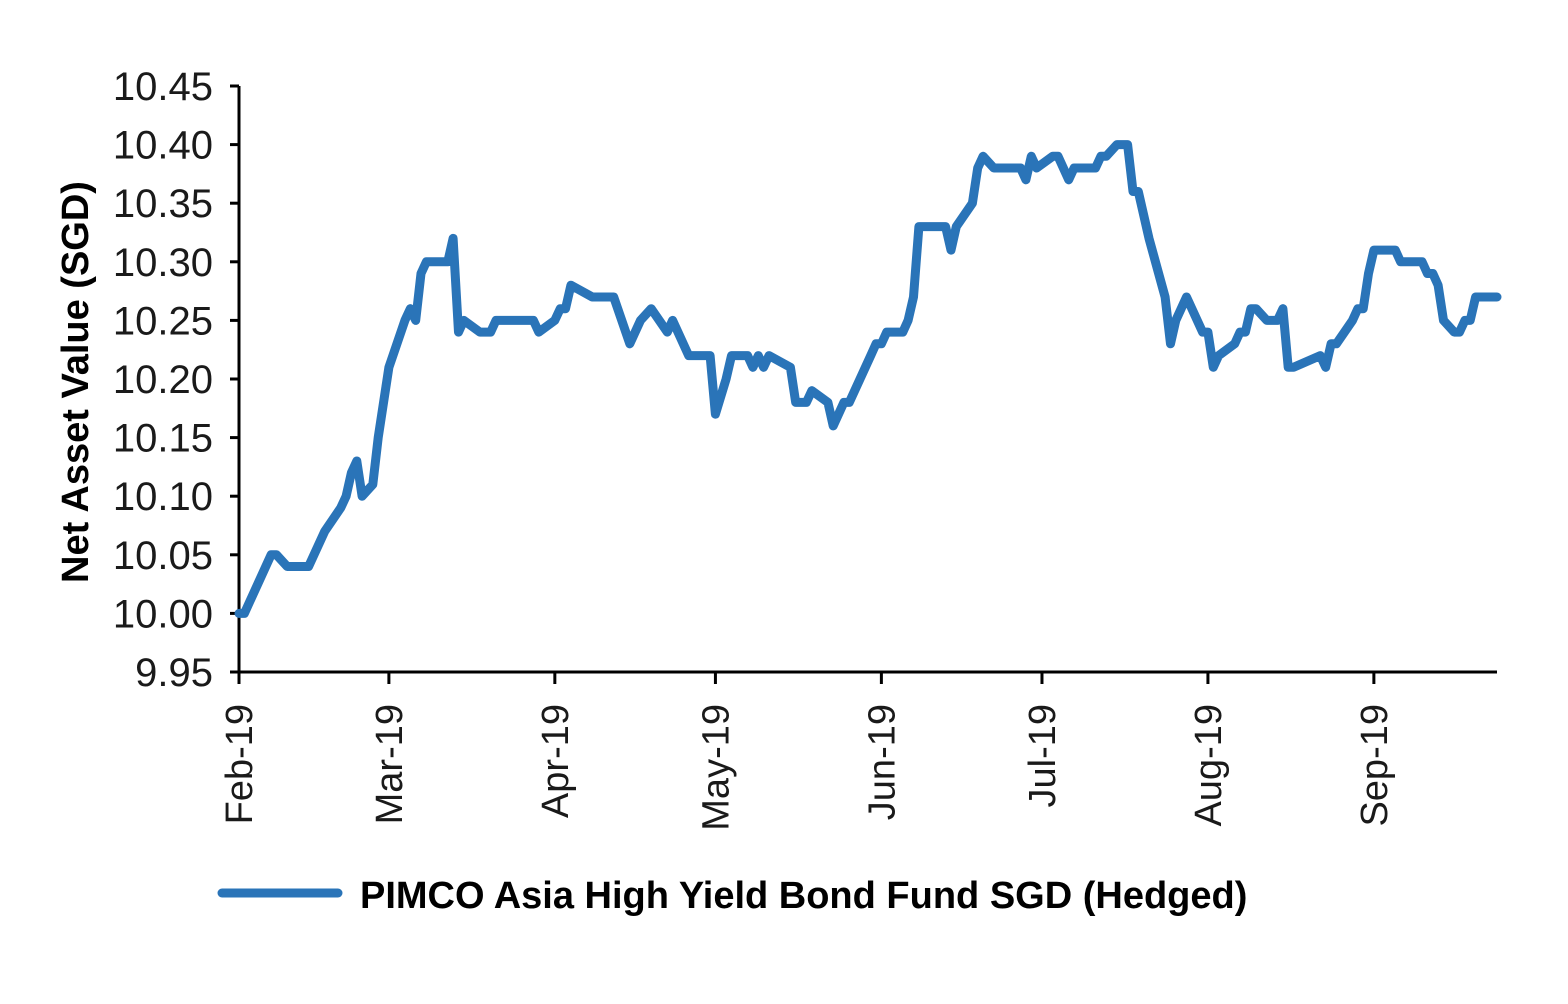 The image size is (1568, 1004). What do you see at coordinates (163, 87) in the screenshot?
I see `y-tick-label: 10.45` at bounding box center [163, 87].